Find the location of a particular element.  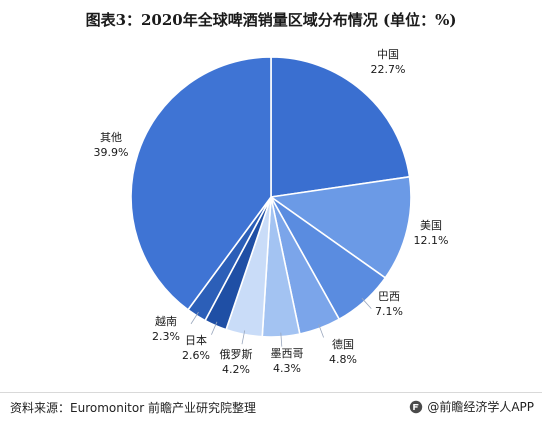

slice-category-label: 德国 is located at coordinates (343, 344).